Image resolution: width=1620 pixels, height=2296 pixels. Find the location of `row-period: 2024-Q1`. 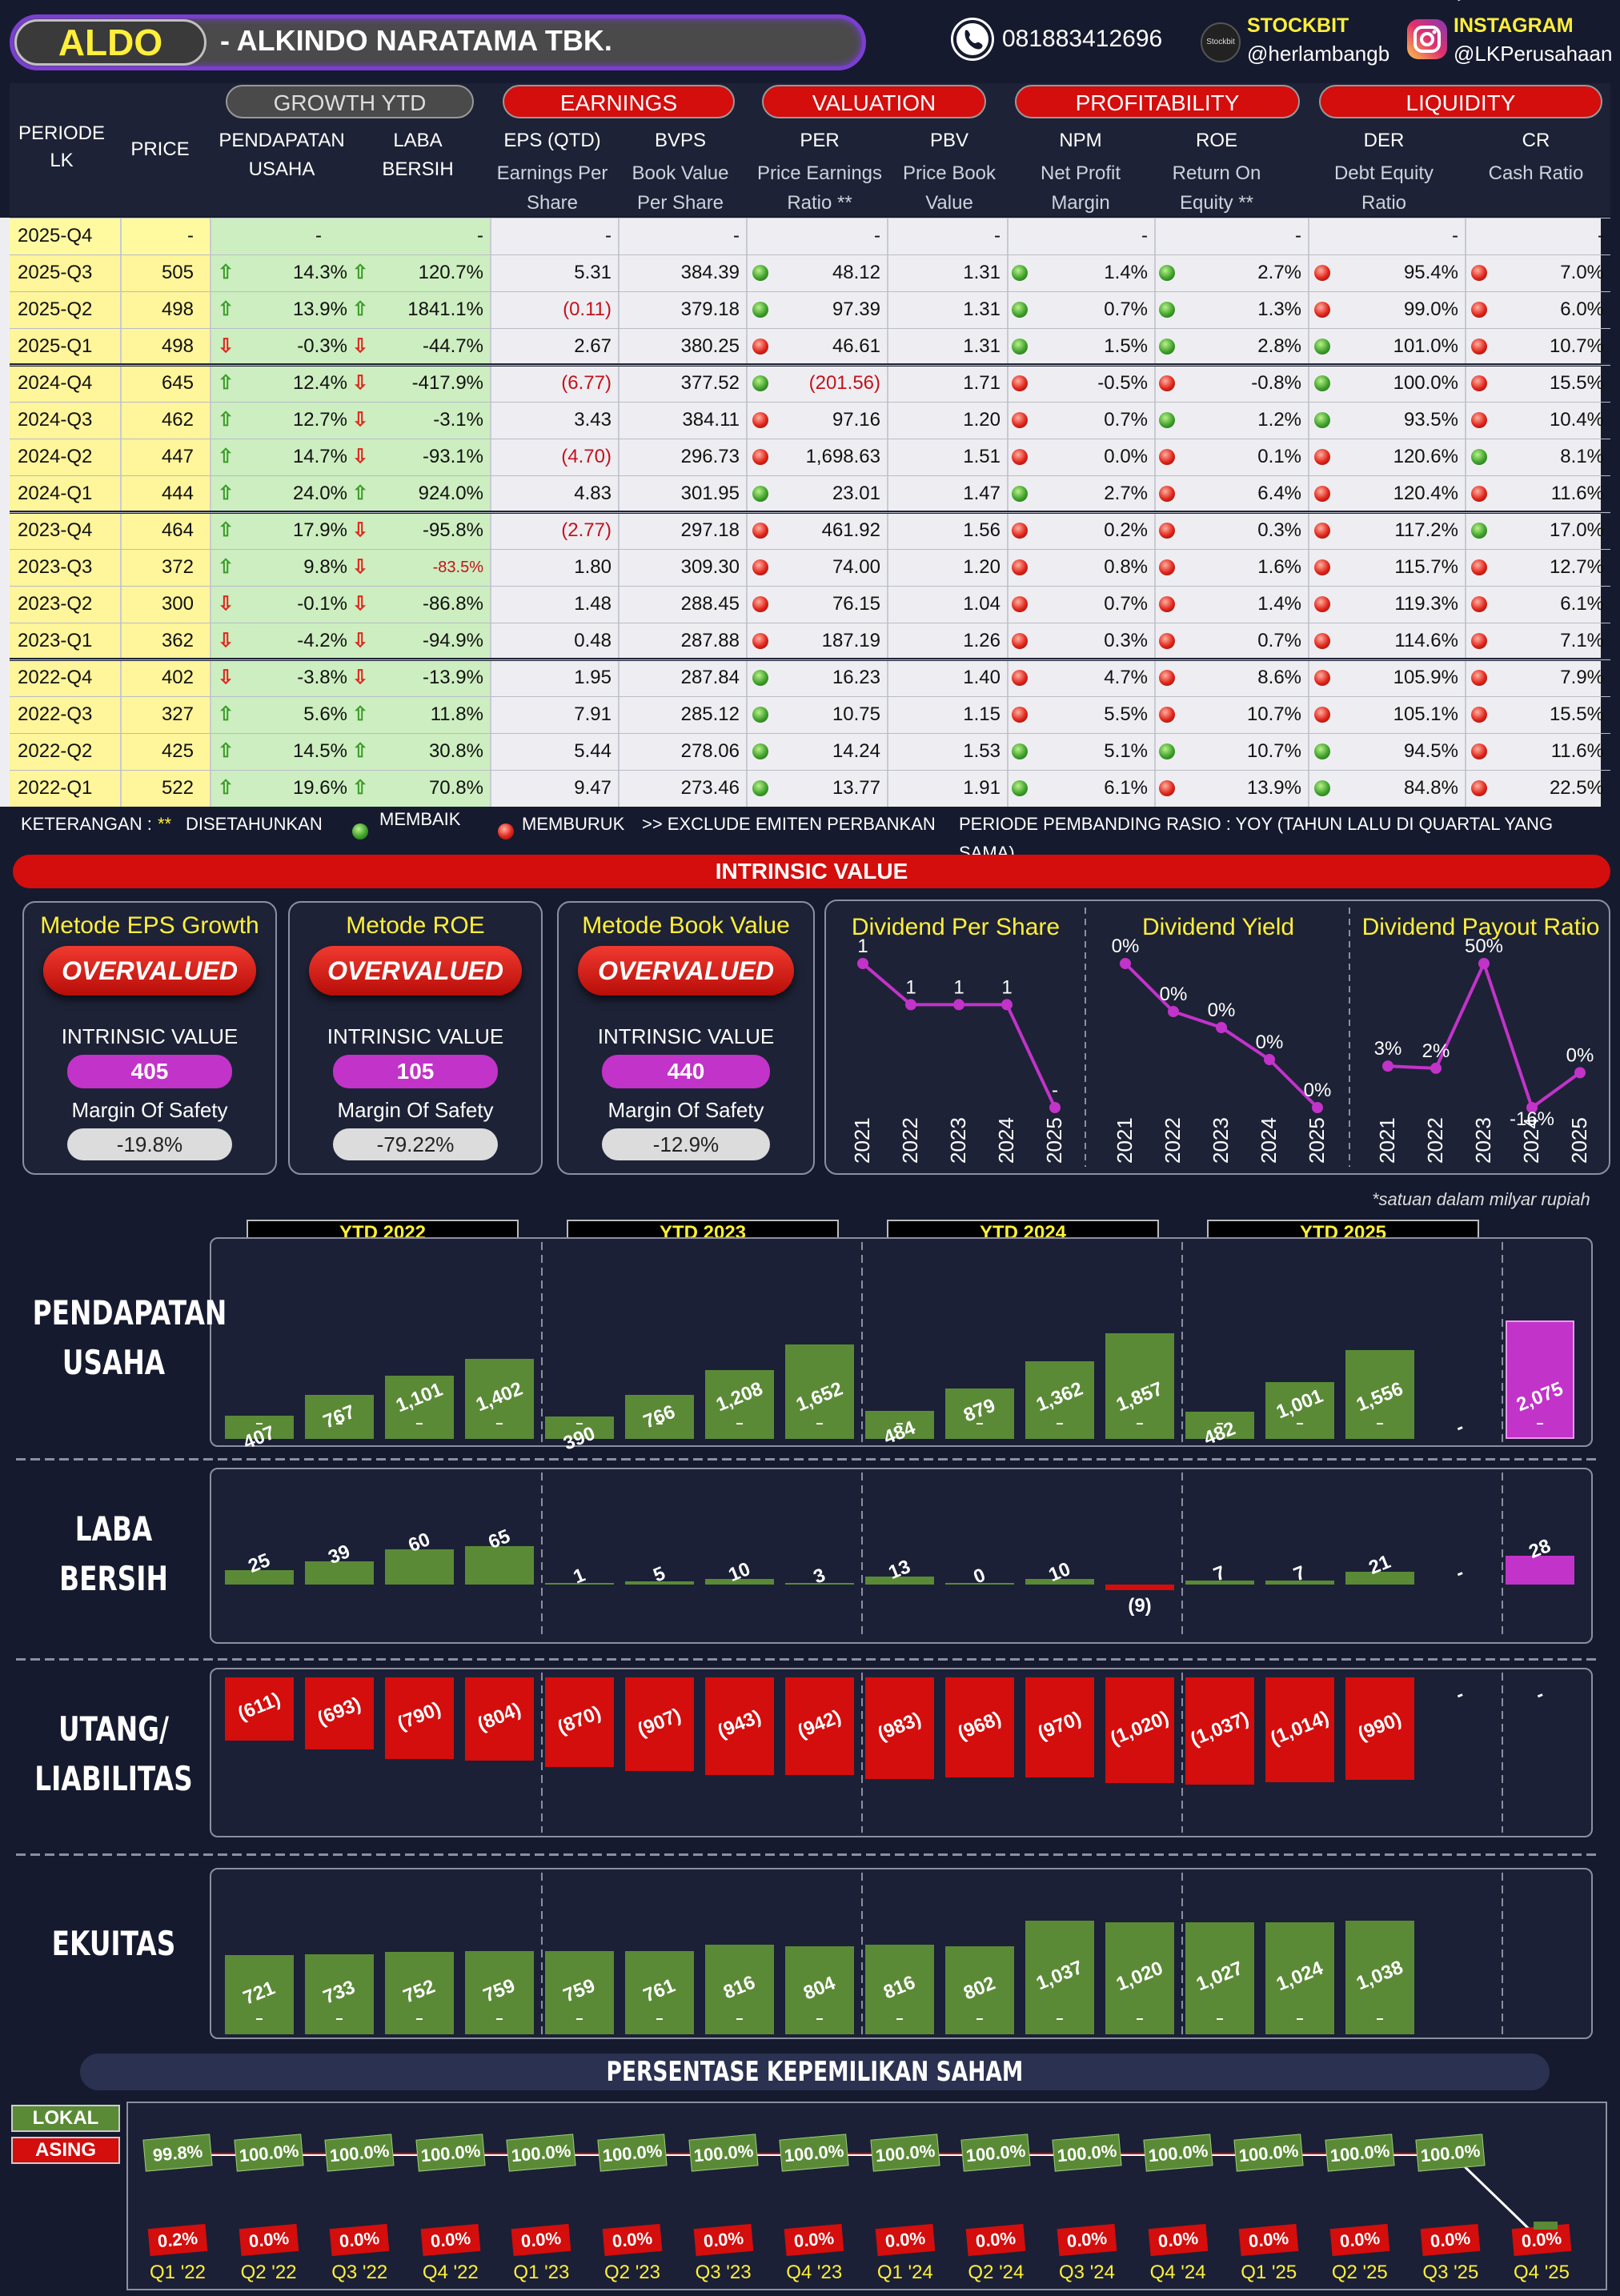

row-period: 2024-Q1 is located at coordinates (65, 493).